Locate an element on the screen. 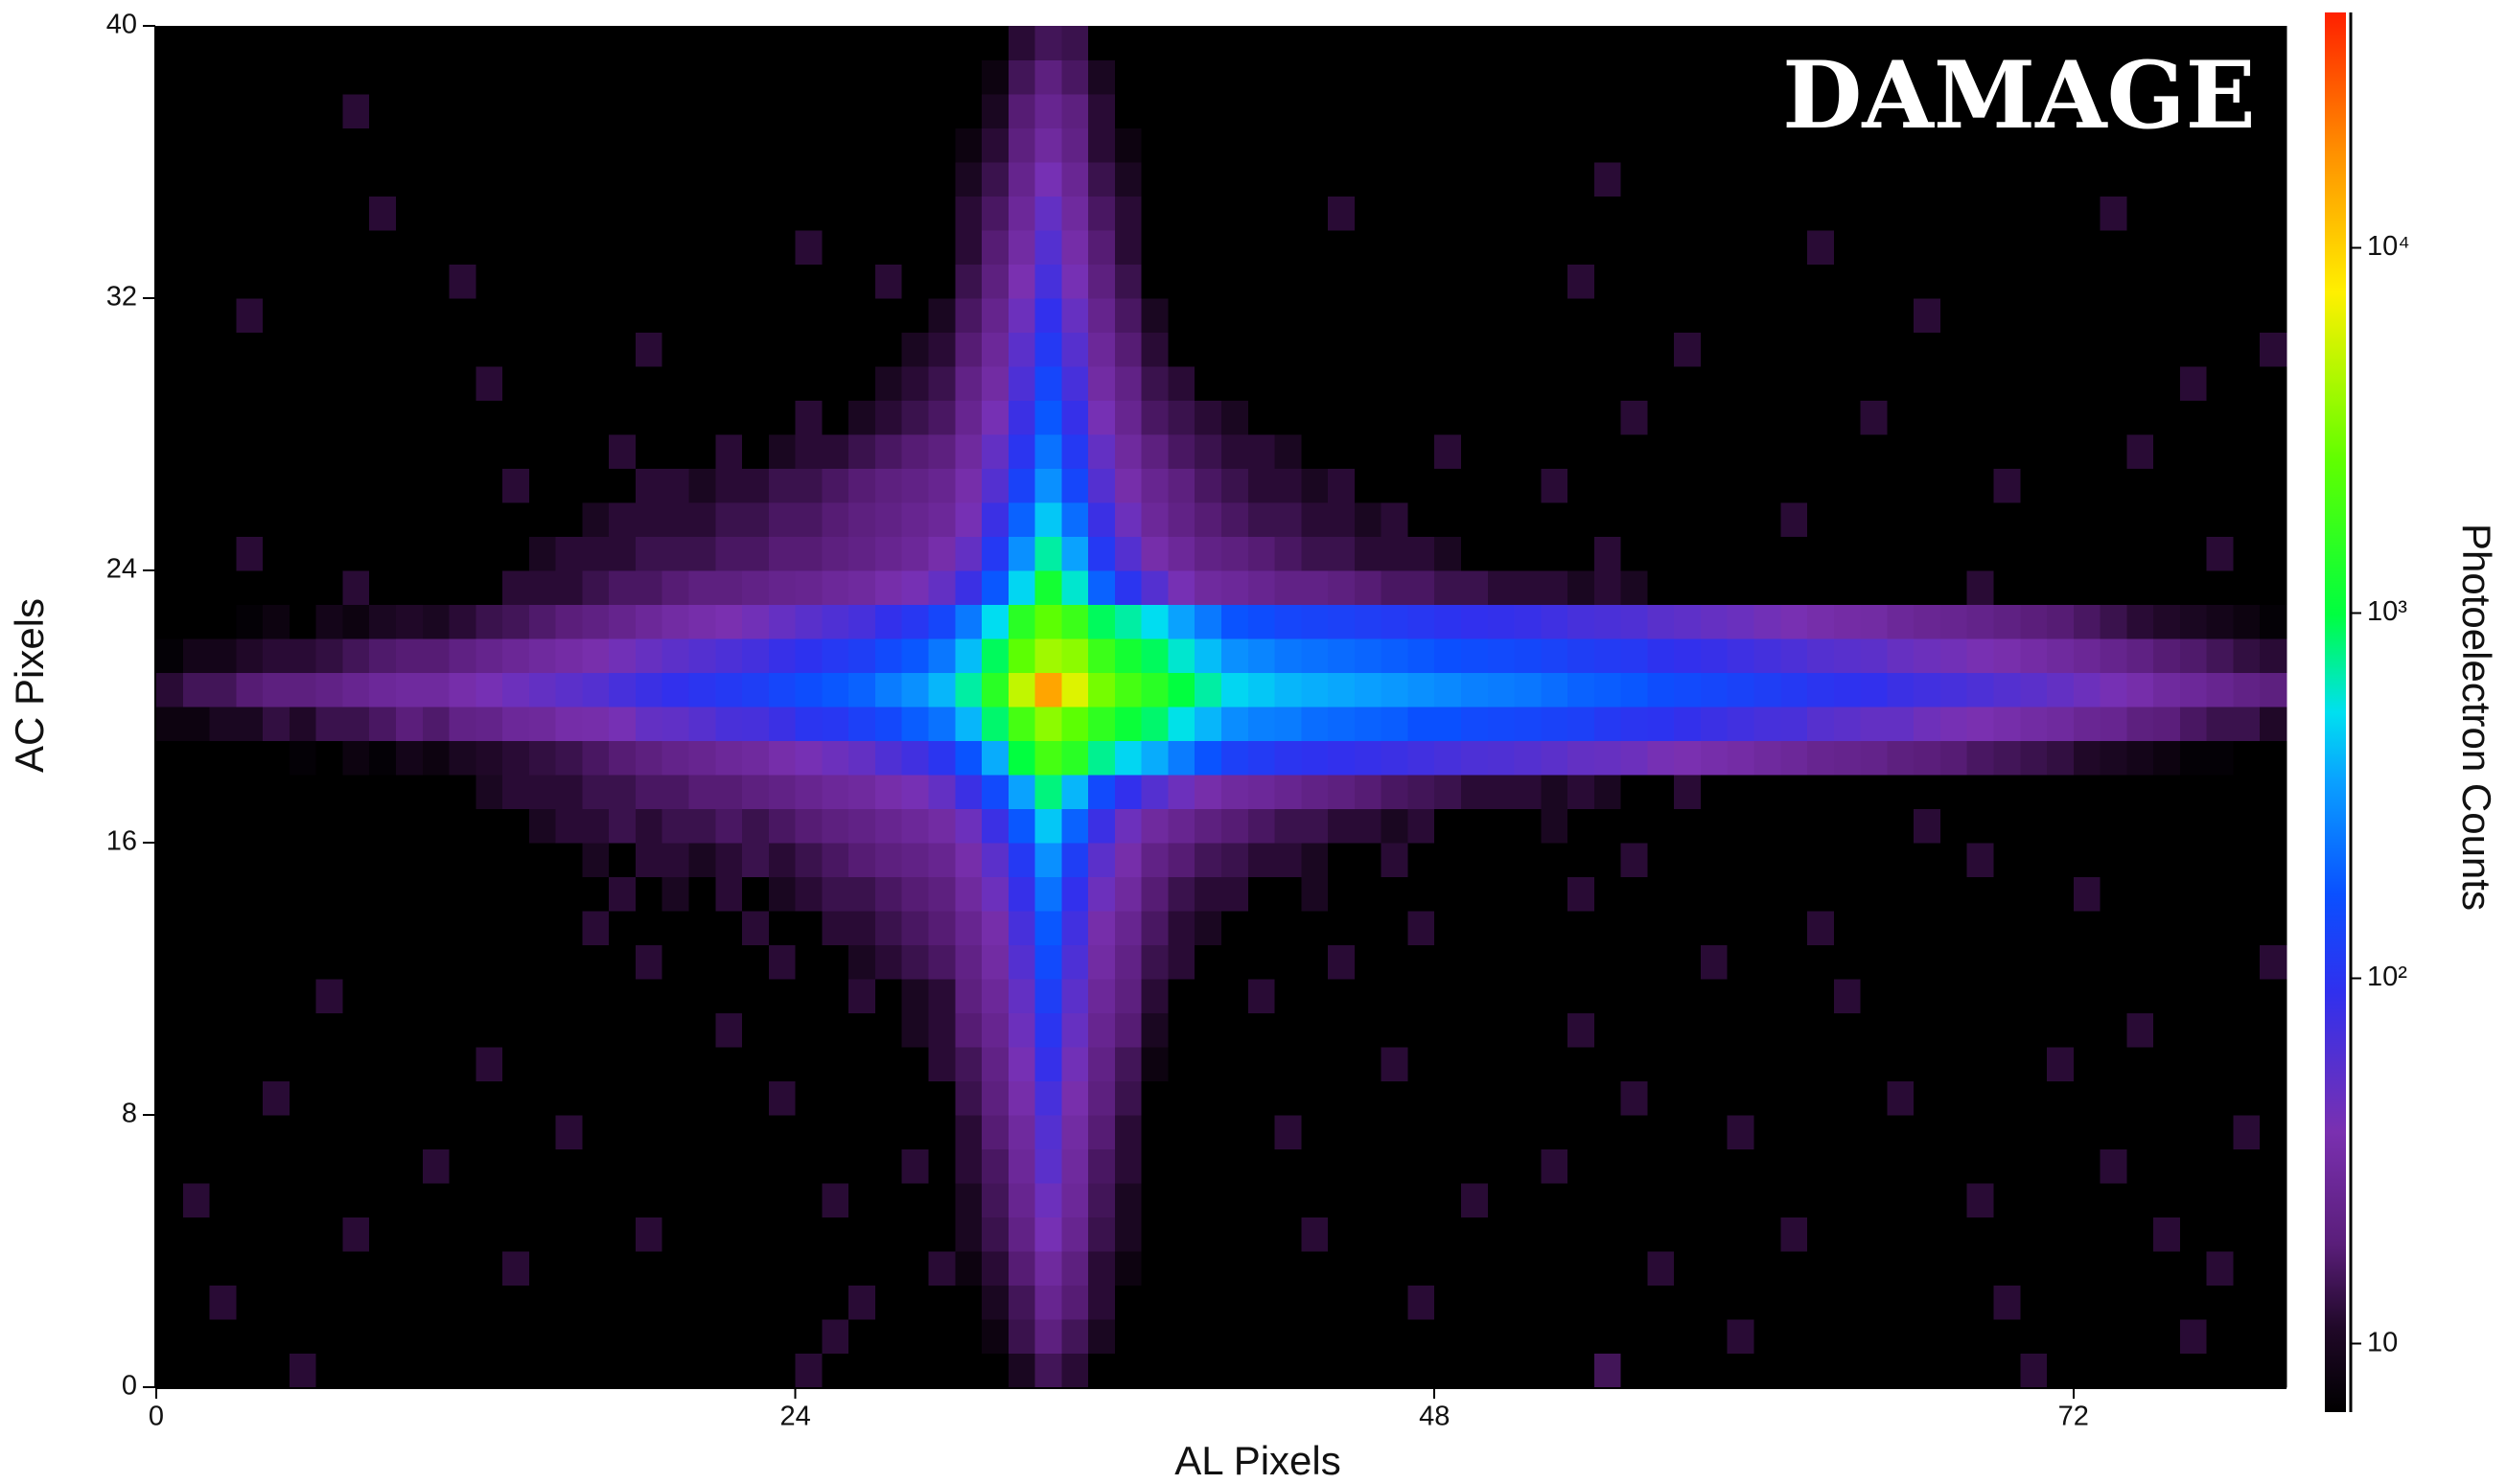  y-axis-title: AC Pixels is located at coordinates (29, 685).